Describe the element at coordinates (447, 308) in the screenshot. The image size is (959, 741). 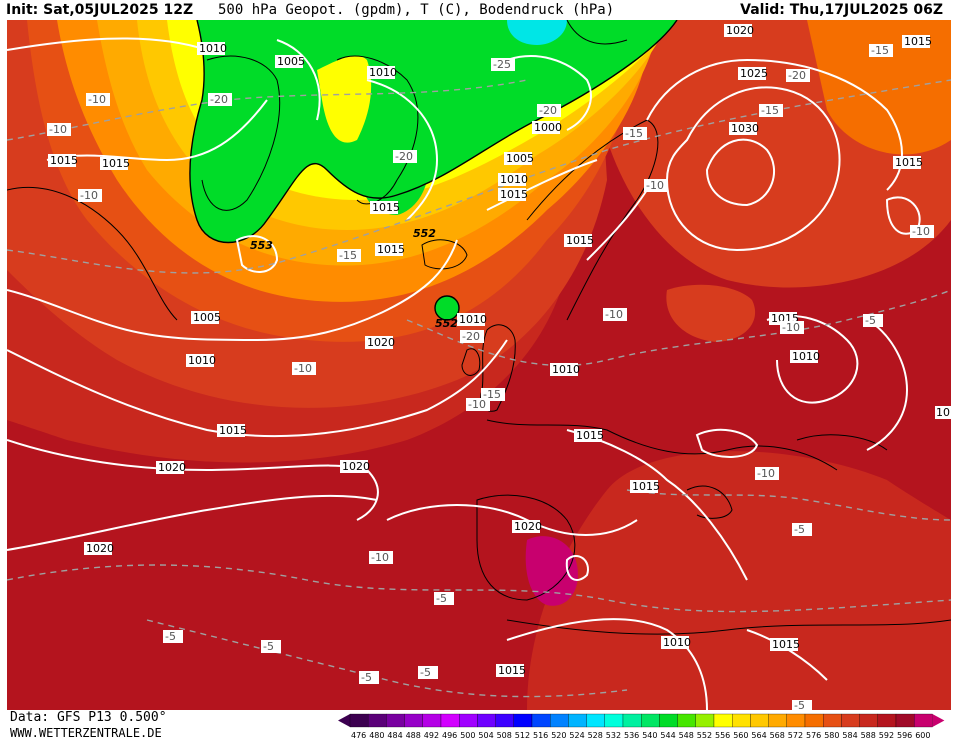
I see `shade-green-small` at that location.